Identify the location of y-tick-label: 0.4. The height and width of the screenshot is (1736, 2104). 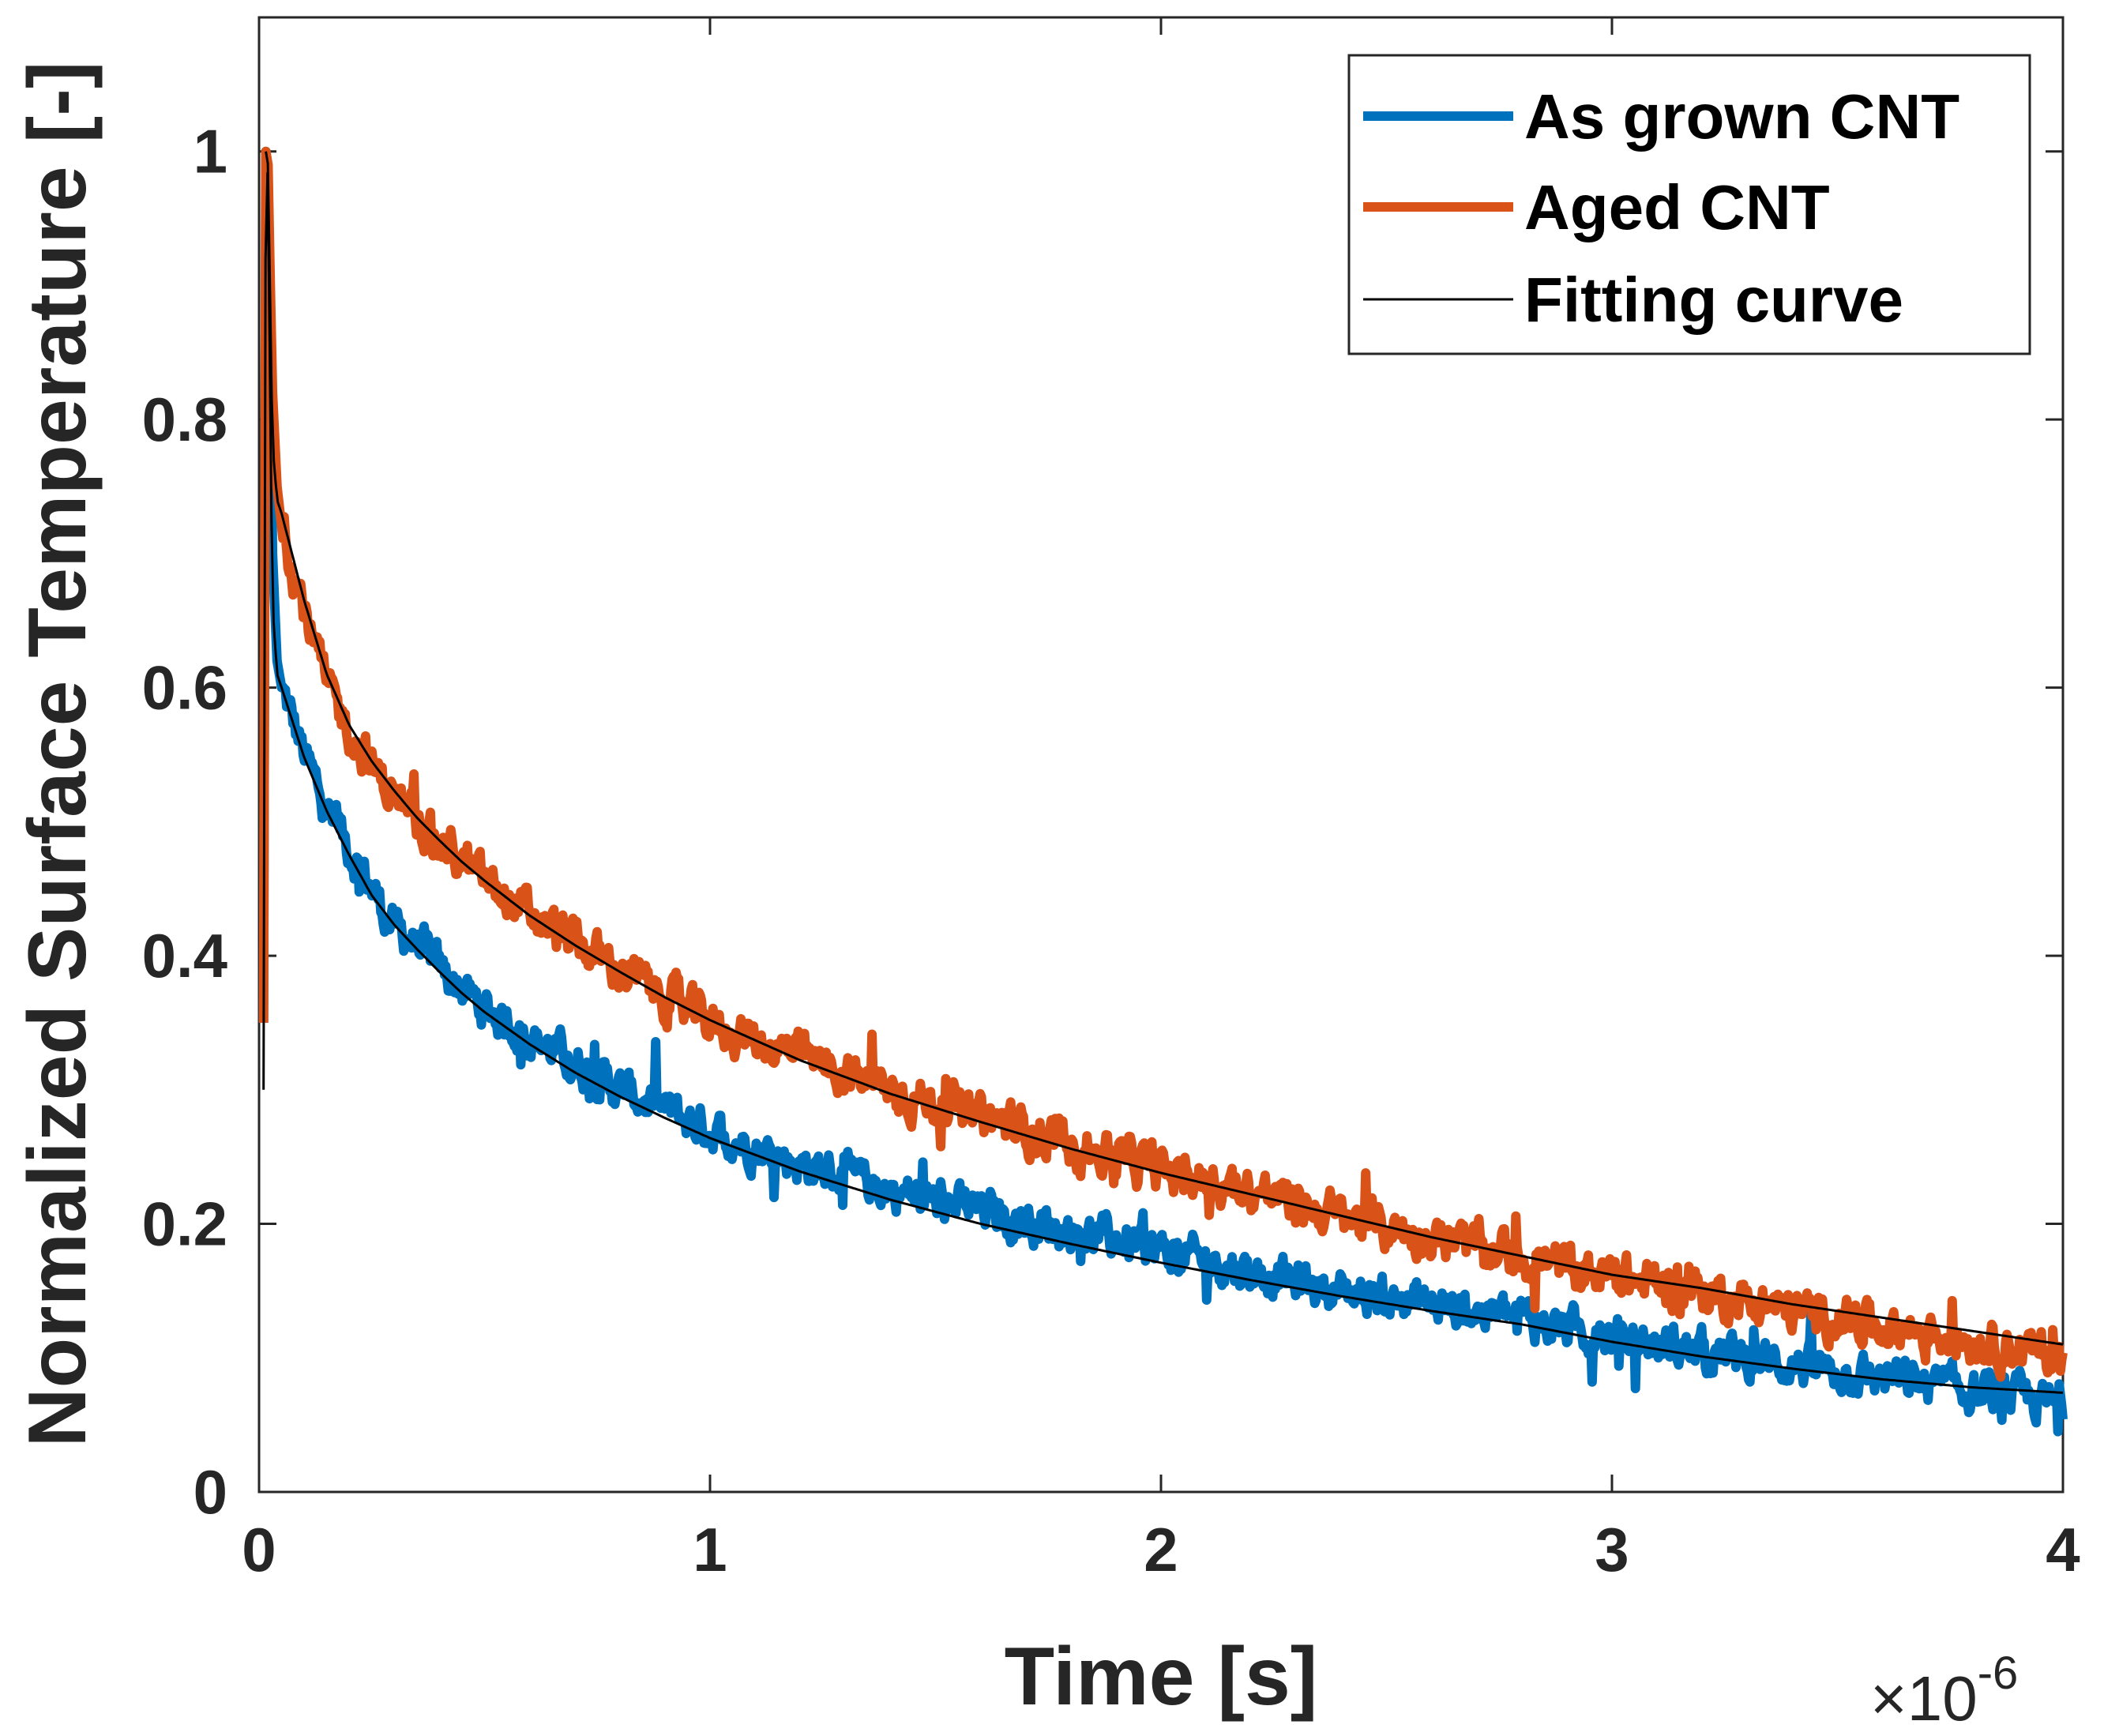
(184, 956).